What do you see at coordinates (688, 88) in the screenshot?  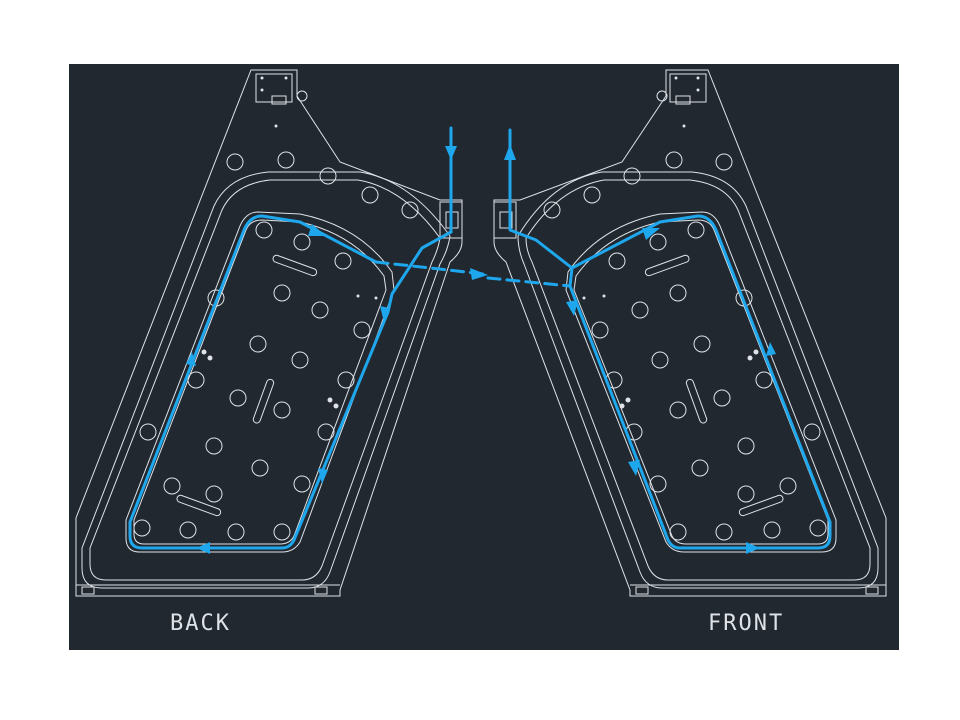 I see `front-top-bracket` at bounding box center [688, 88].